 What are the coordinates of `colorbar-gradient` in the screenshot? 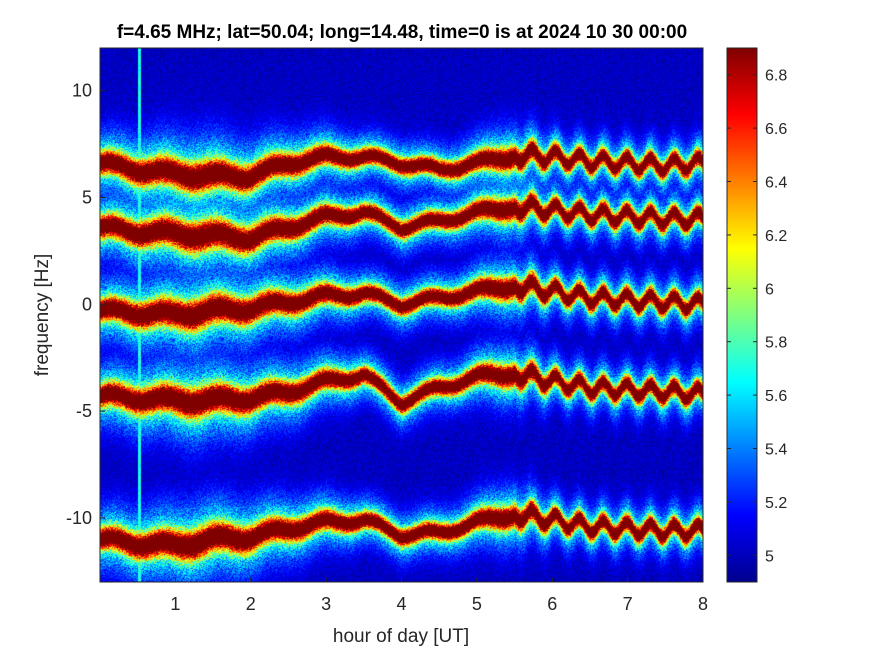 It's located at (742, 315).